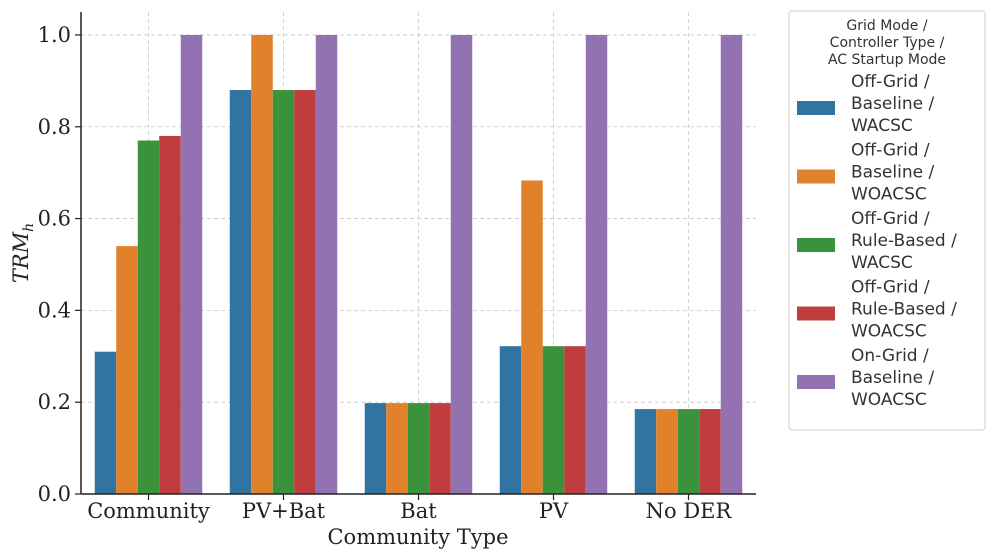 Image resolution: width=997 pixels, height=560 pixels. I want to click on y-tick-label: 0.4, so click(54, 310).